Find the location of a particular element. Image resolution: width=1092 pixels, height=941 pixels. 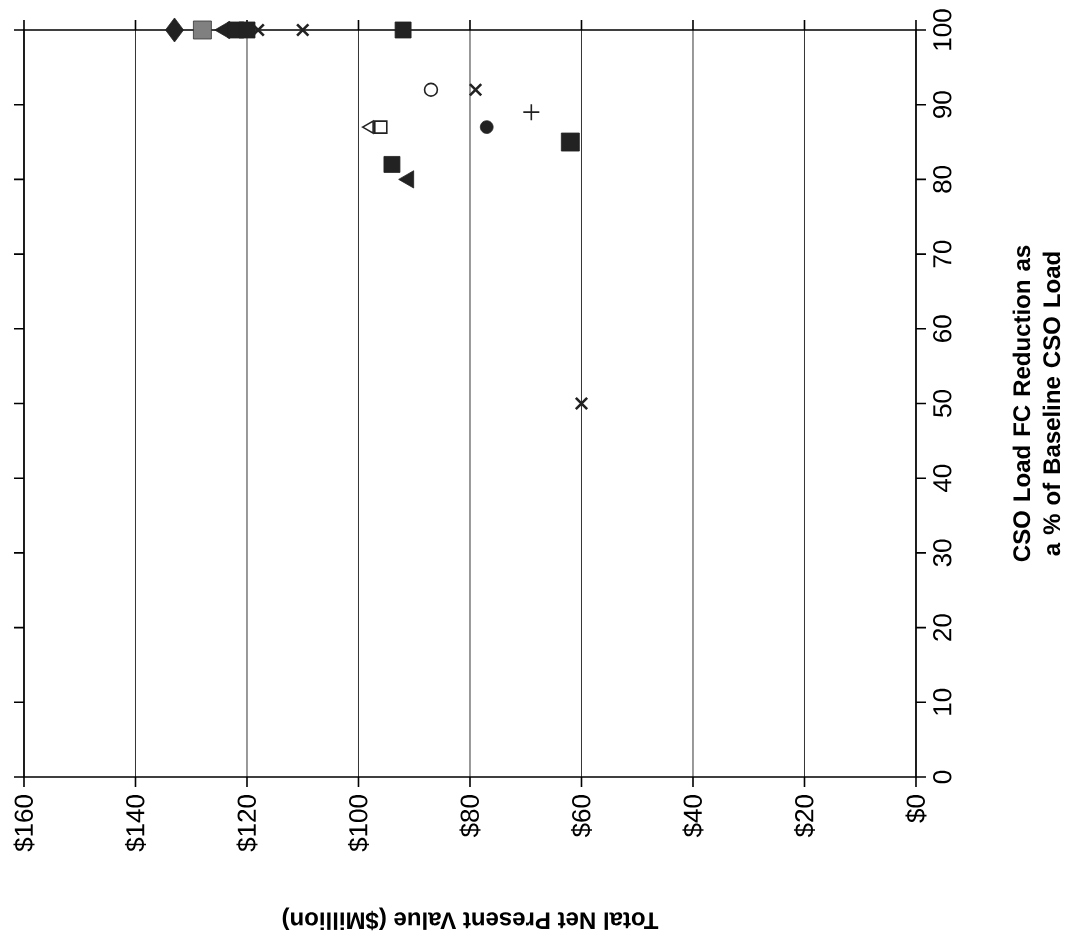

x-tick-label: $20 is located at coordinates (804, 816).